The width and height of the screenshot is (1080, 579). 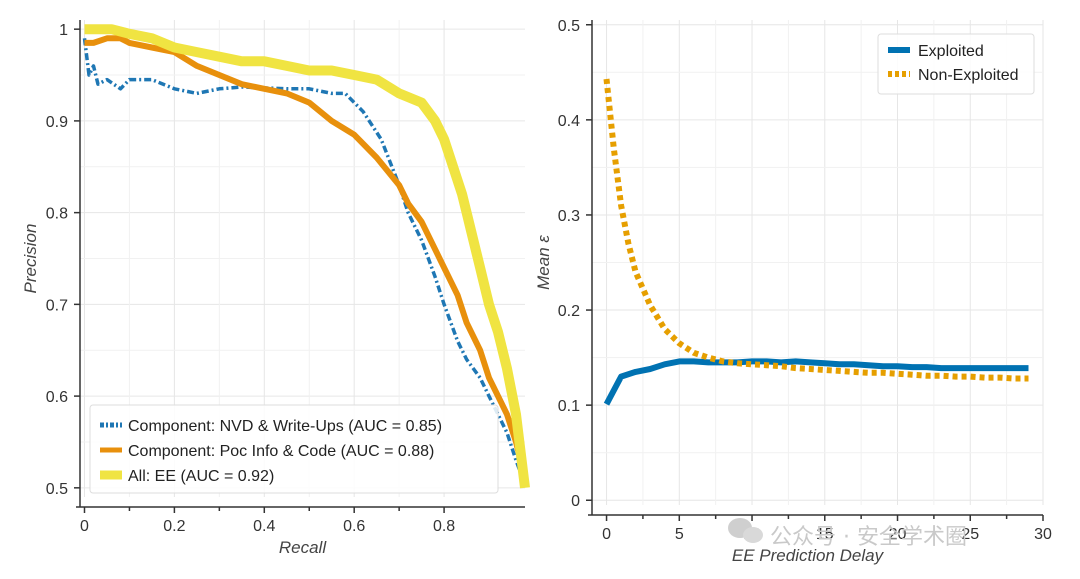 What do you see at coordinates (569, 406) in the screenshot?
I see `y-tick-label: 0.1` at bounding box center [569, 406].